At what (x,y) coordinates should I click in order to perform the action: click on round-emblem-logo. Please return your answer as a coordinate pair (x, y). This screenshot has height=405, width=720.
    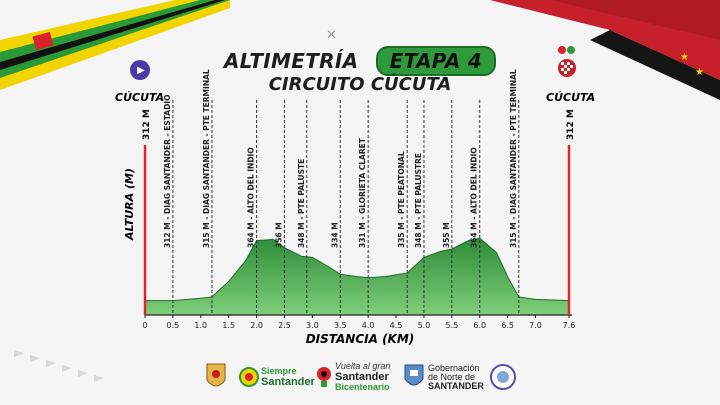
    Looking at the image, I should click on (503, 377).